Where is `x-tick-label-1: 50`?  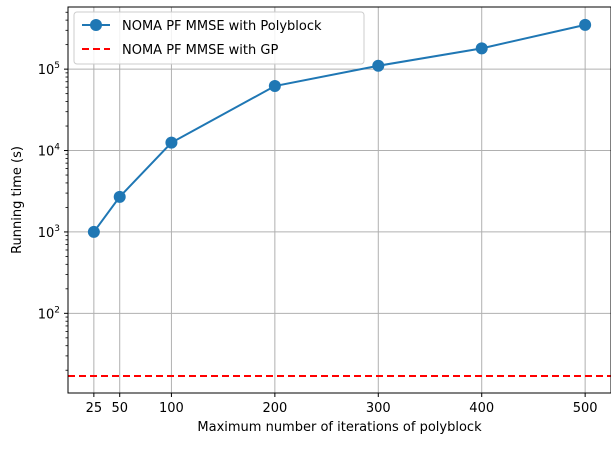
x-tick-label-1: 50 is located at coordinates (119, 408).